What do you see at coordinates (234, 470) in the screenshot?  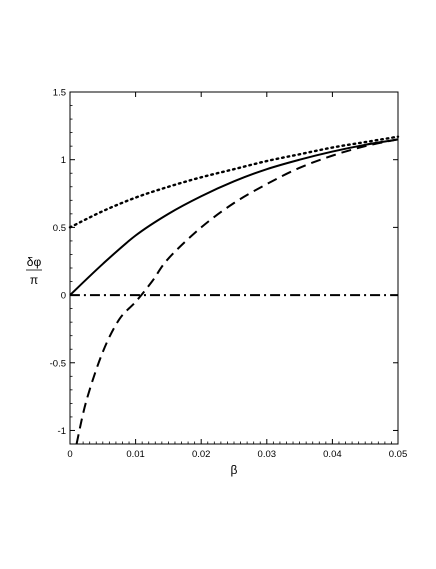 I see `x-axis-title: β` at bounding box center [234, 470].